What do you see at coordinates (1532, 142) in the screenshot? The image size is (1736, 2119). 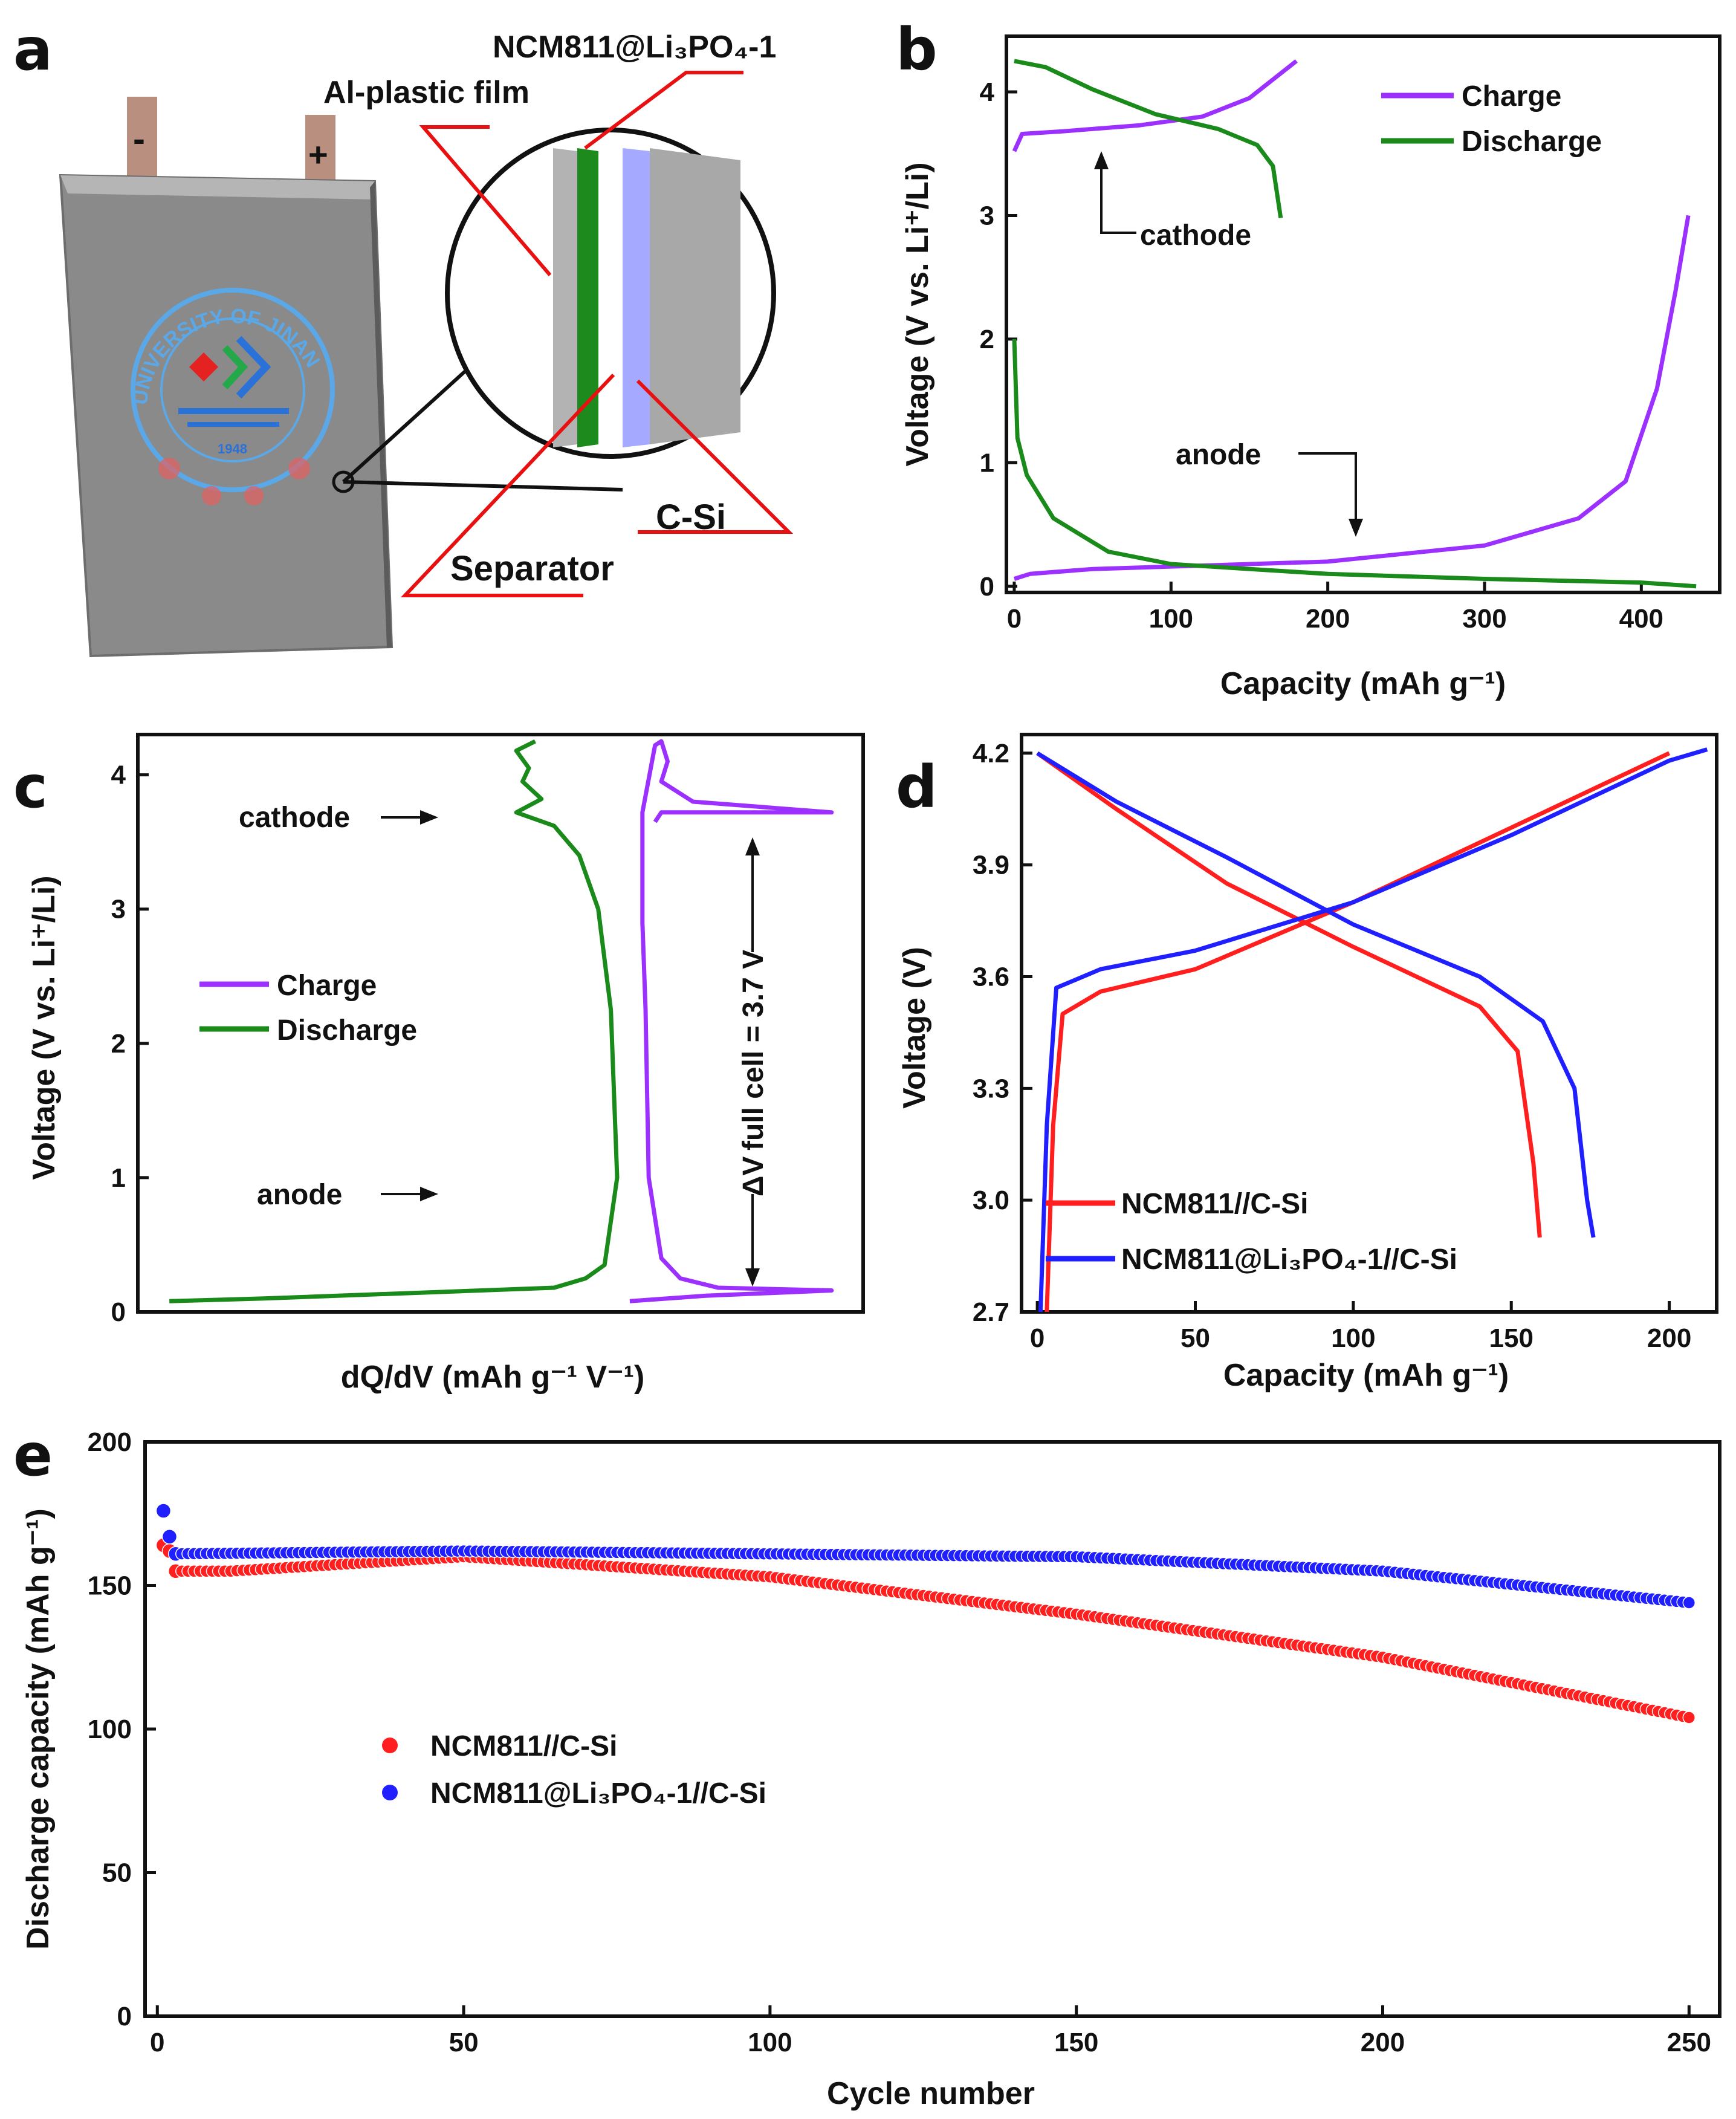 I see `legend-discharge-label: Discharge` at bounding box center [1532, 142].